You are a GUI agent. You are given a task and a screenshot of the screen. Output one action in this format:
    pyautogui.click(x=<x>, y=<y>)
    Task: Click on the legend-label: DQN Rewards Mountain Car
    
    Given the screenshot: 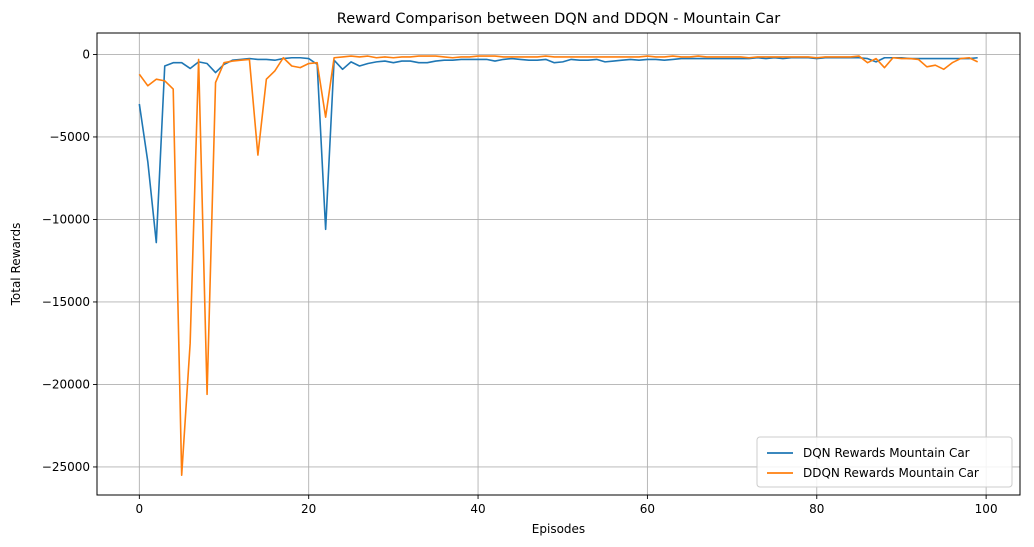 What is the action you would take?
    pyautogui.click(x=886, y=453)
    